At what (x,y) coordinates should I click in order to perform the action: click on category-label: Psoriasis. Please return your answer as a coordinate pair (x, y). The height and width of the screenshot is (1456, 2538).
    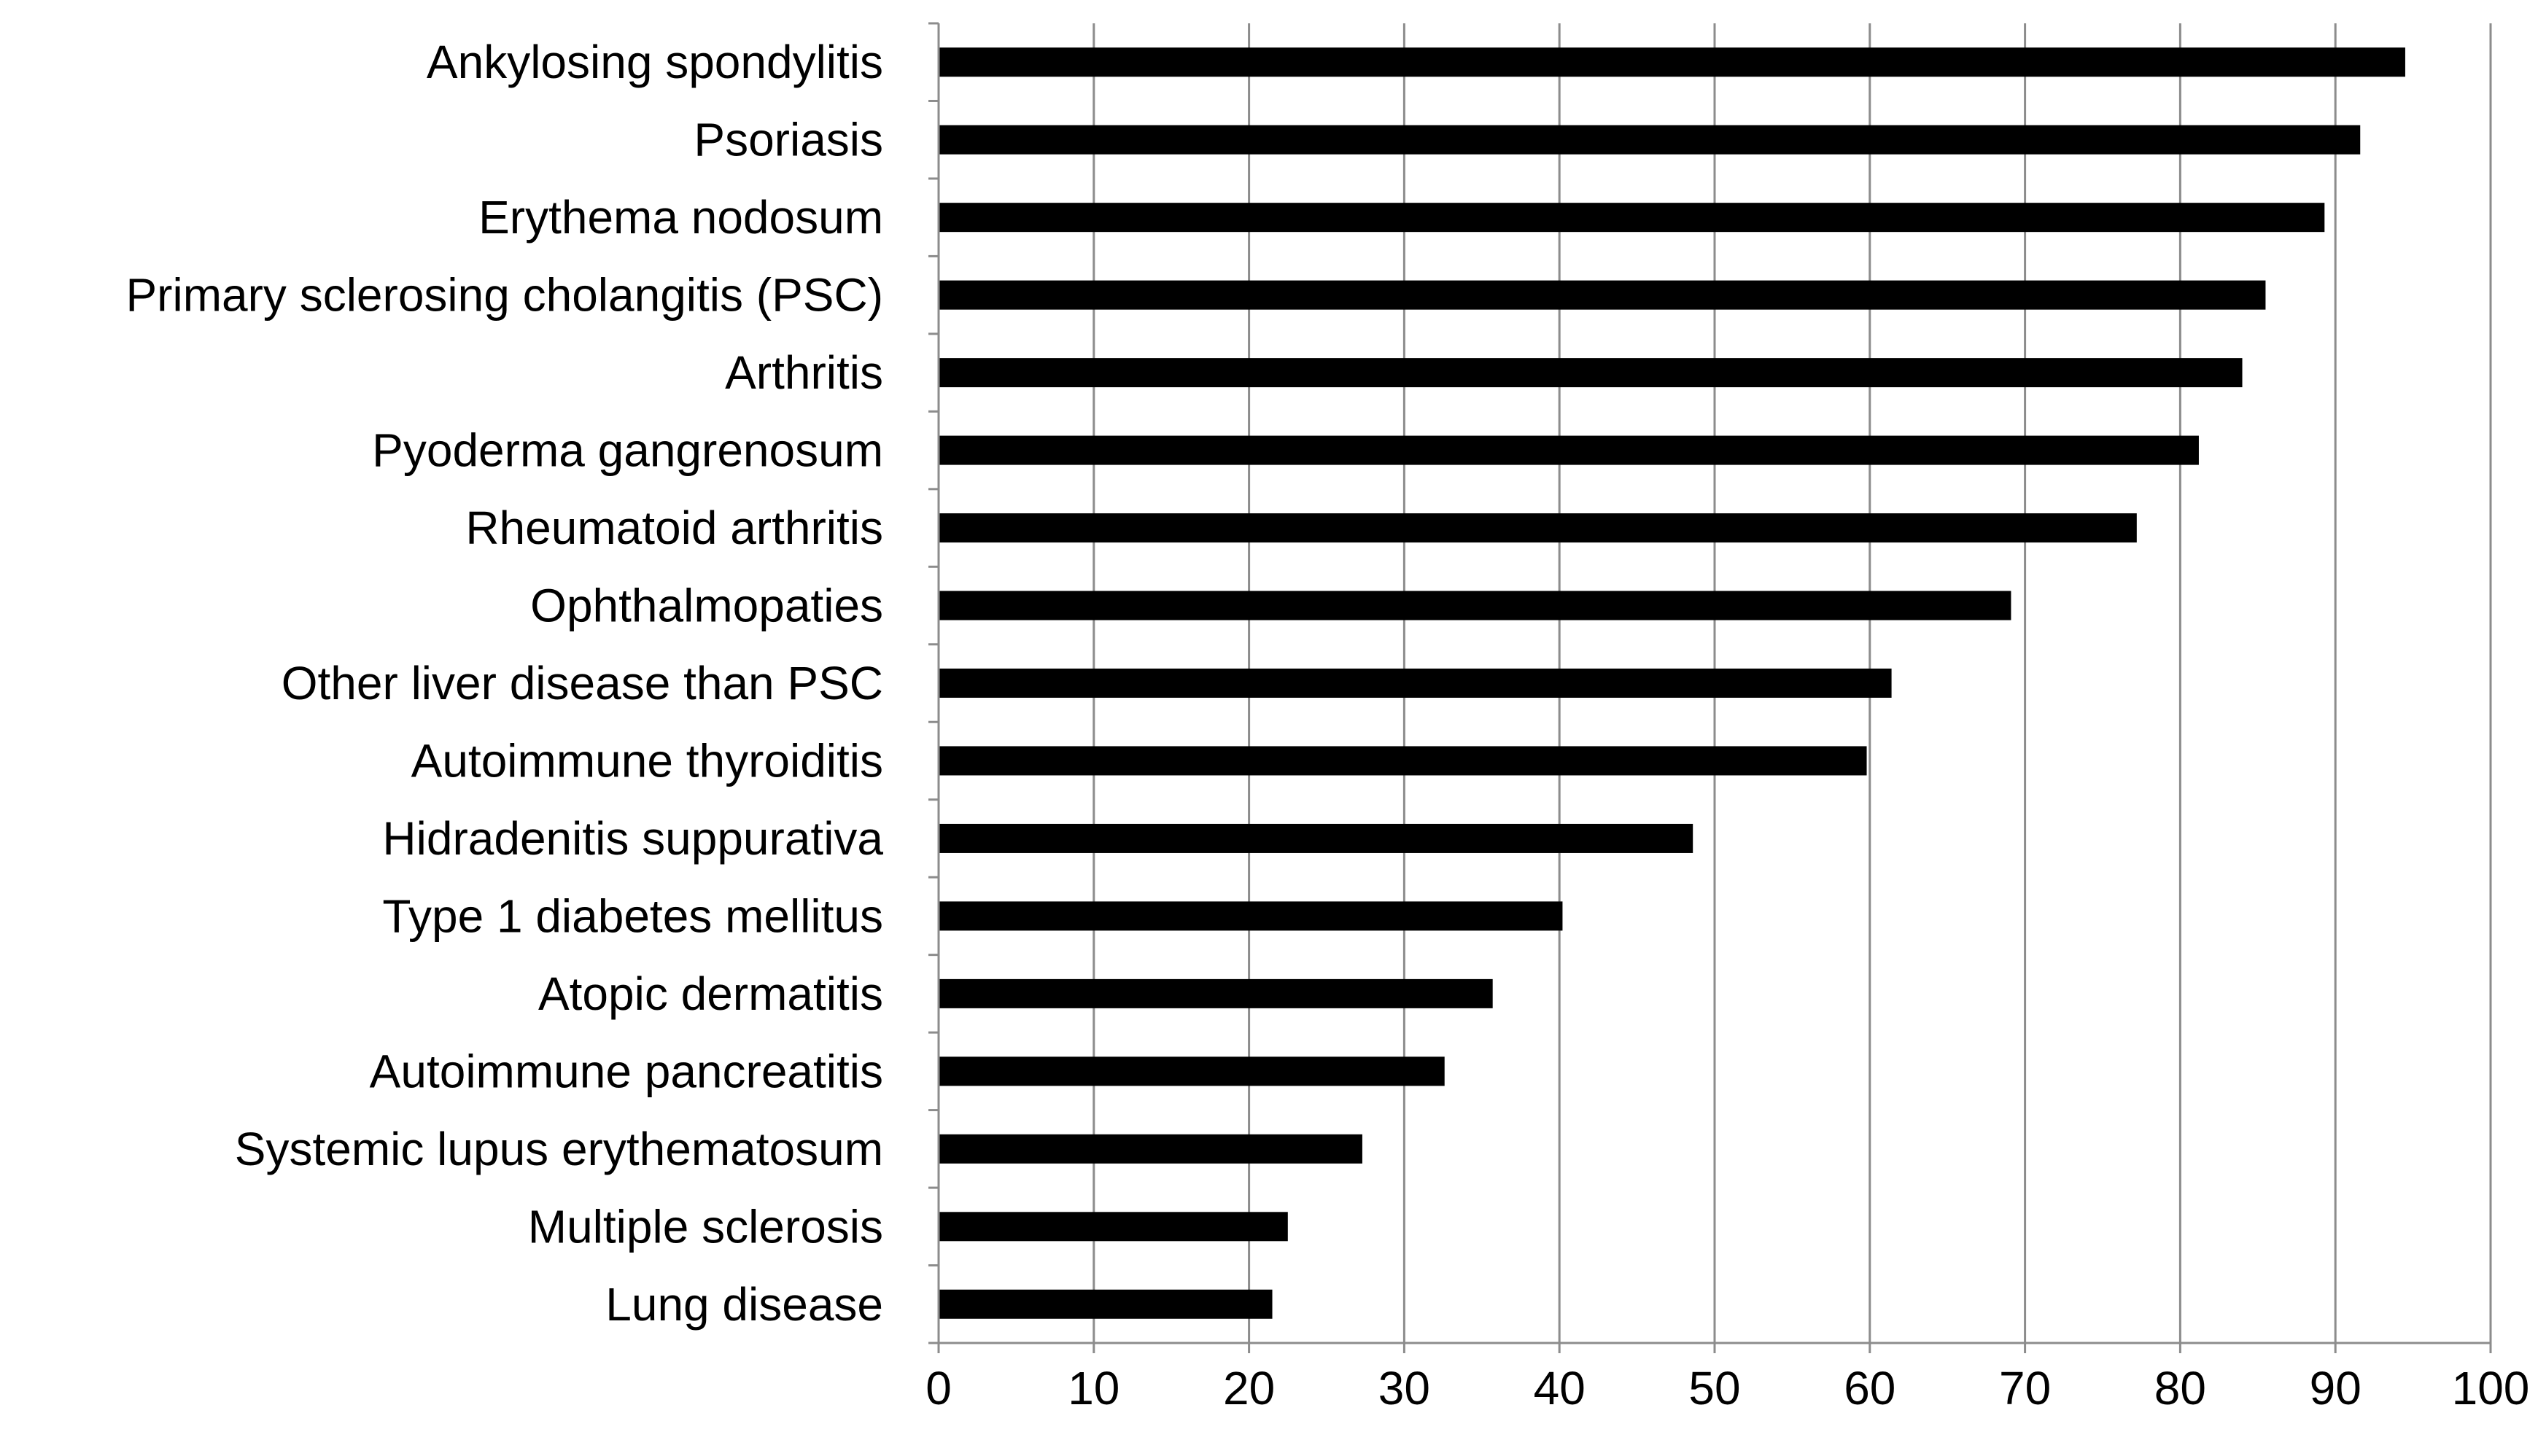
    Looking at the image, I should click on (788, 140).